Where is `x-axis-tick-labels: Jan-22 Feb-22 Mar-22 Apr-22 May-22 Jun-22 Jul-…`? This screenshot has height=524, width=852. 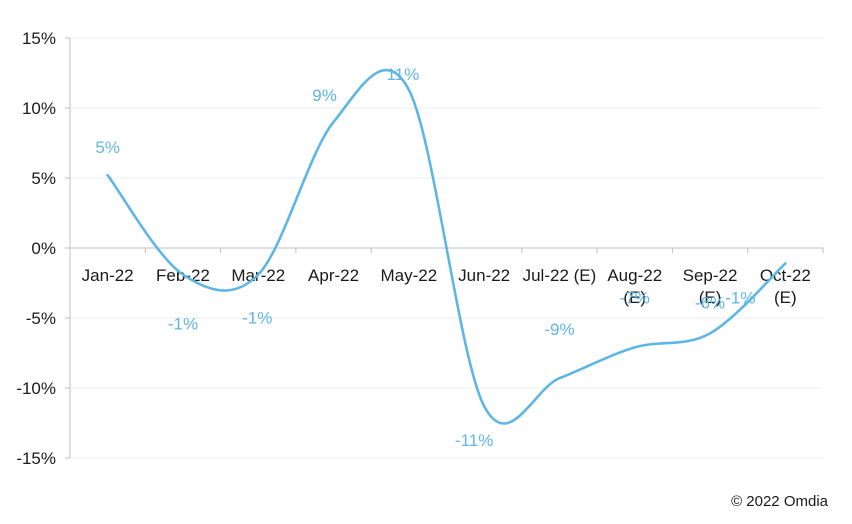 x-axis-tick-labels: Jan-22 Feb-22 Mar-22 Apr-22 May-22 Jun-22 Jul-… is located at coordinates (446, 286).